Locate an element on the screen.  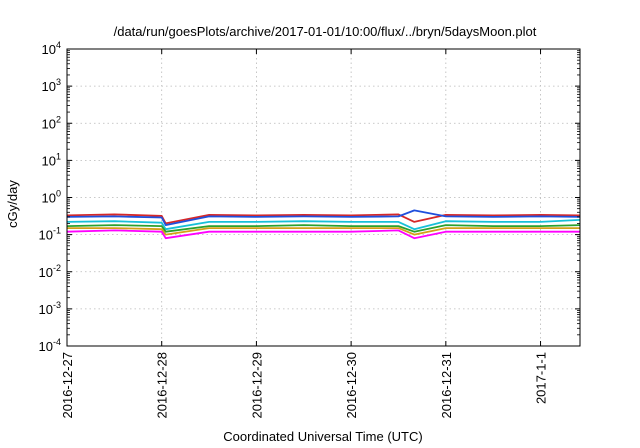
y-tick-exponent: -4 is located at coordinates (57, 342).